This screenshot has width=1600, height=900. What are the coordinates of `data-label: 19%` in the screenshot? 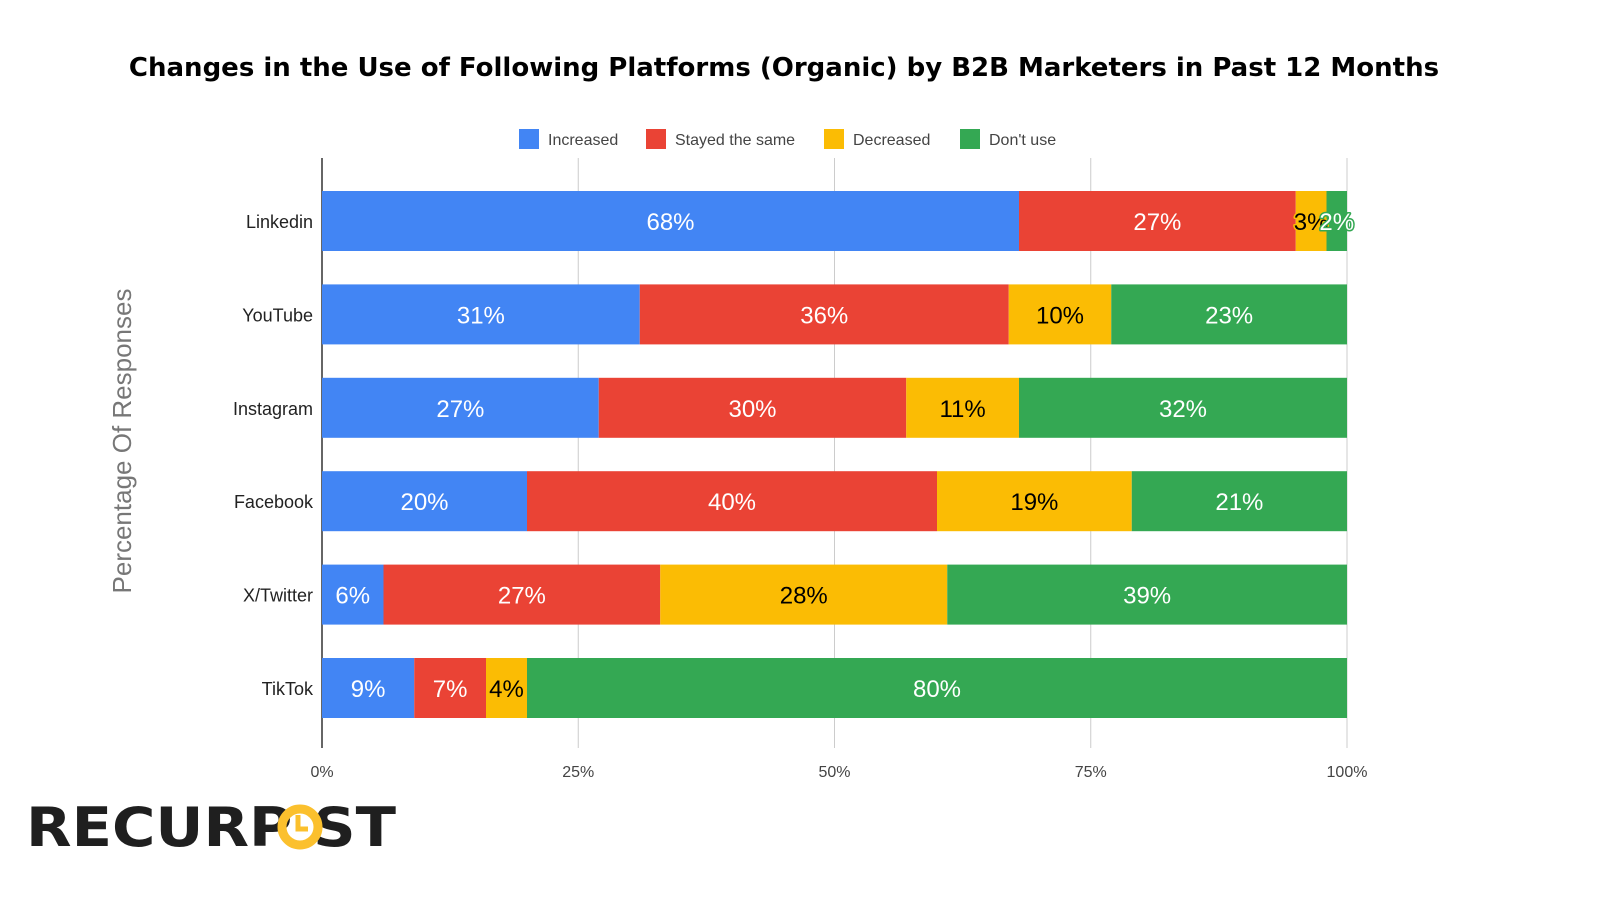 It's located at (1034, 502).